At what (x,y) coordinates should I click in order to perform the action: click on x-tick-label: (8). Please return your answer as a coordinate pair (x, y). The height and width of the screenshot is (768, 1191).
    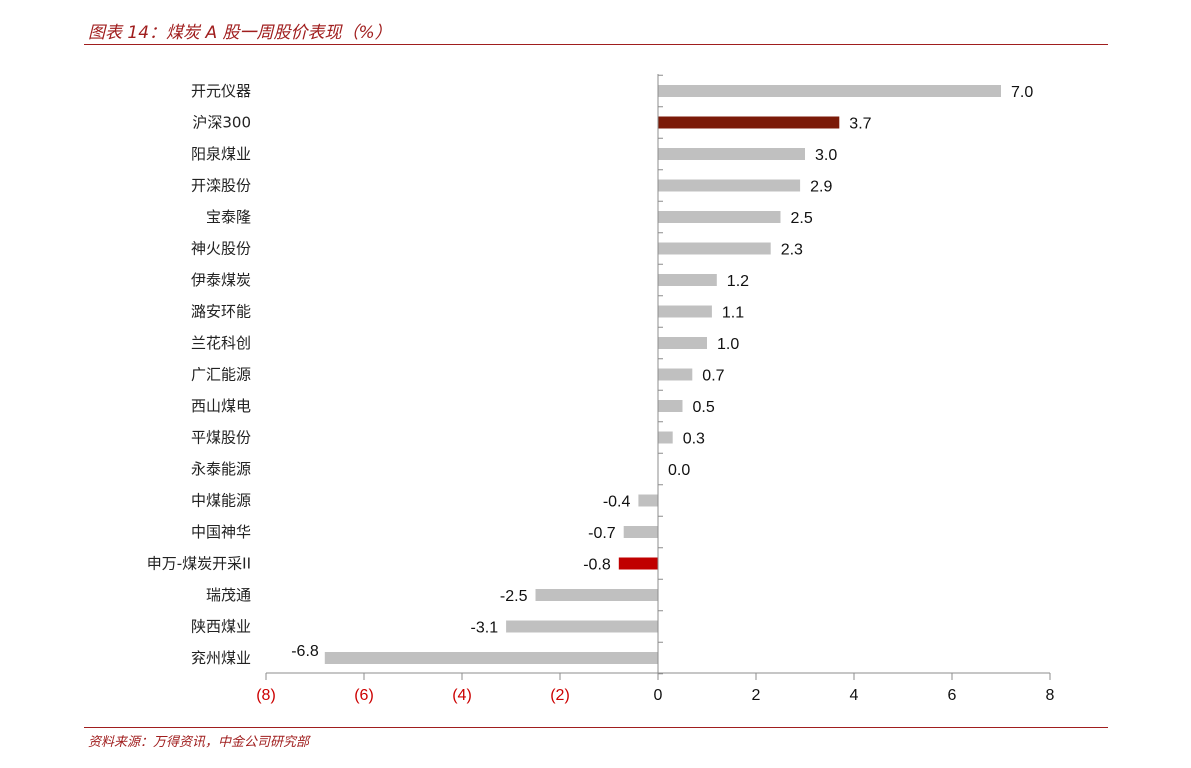
    Looking at the image, I should click on (266, 695).